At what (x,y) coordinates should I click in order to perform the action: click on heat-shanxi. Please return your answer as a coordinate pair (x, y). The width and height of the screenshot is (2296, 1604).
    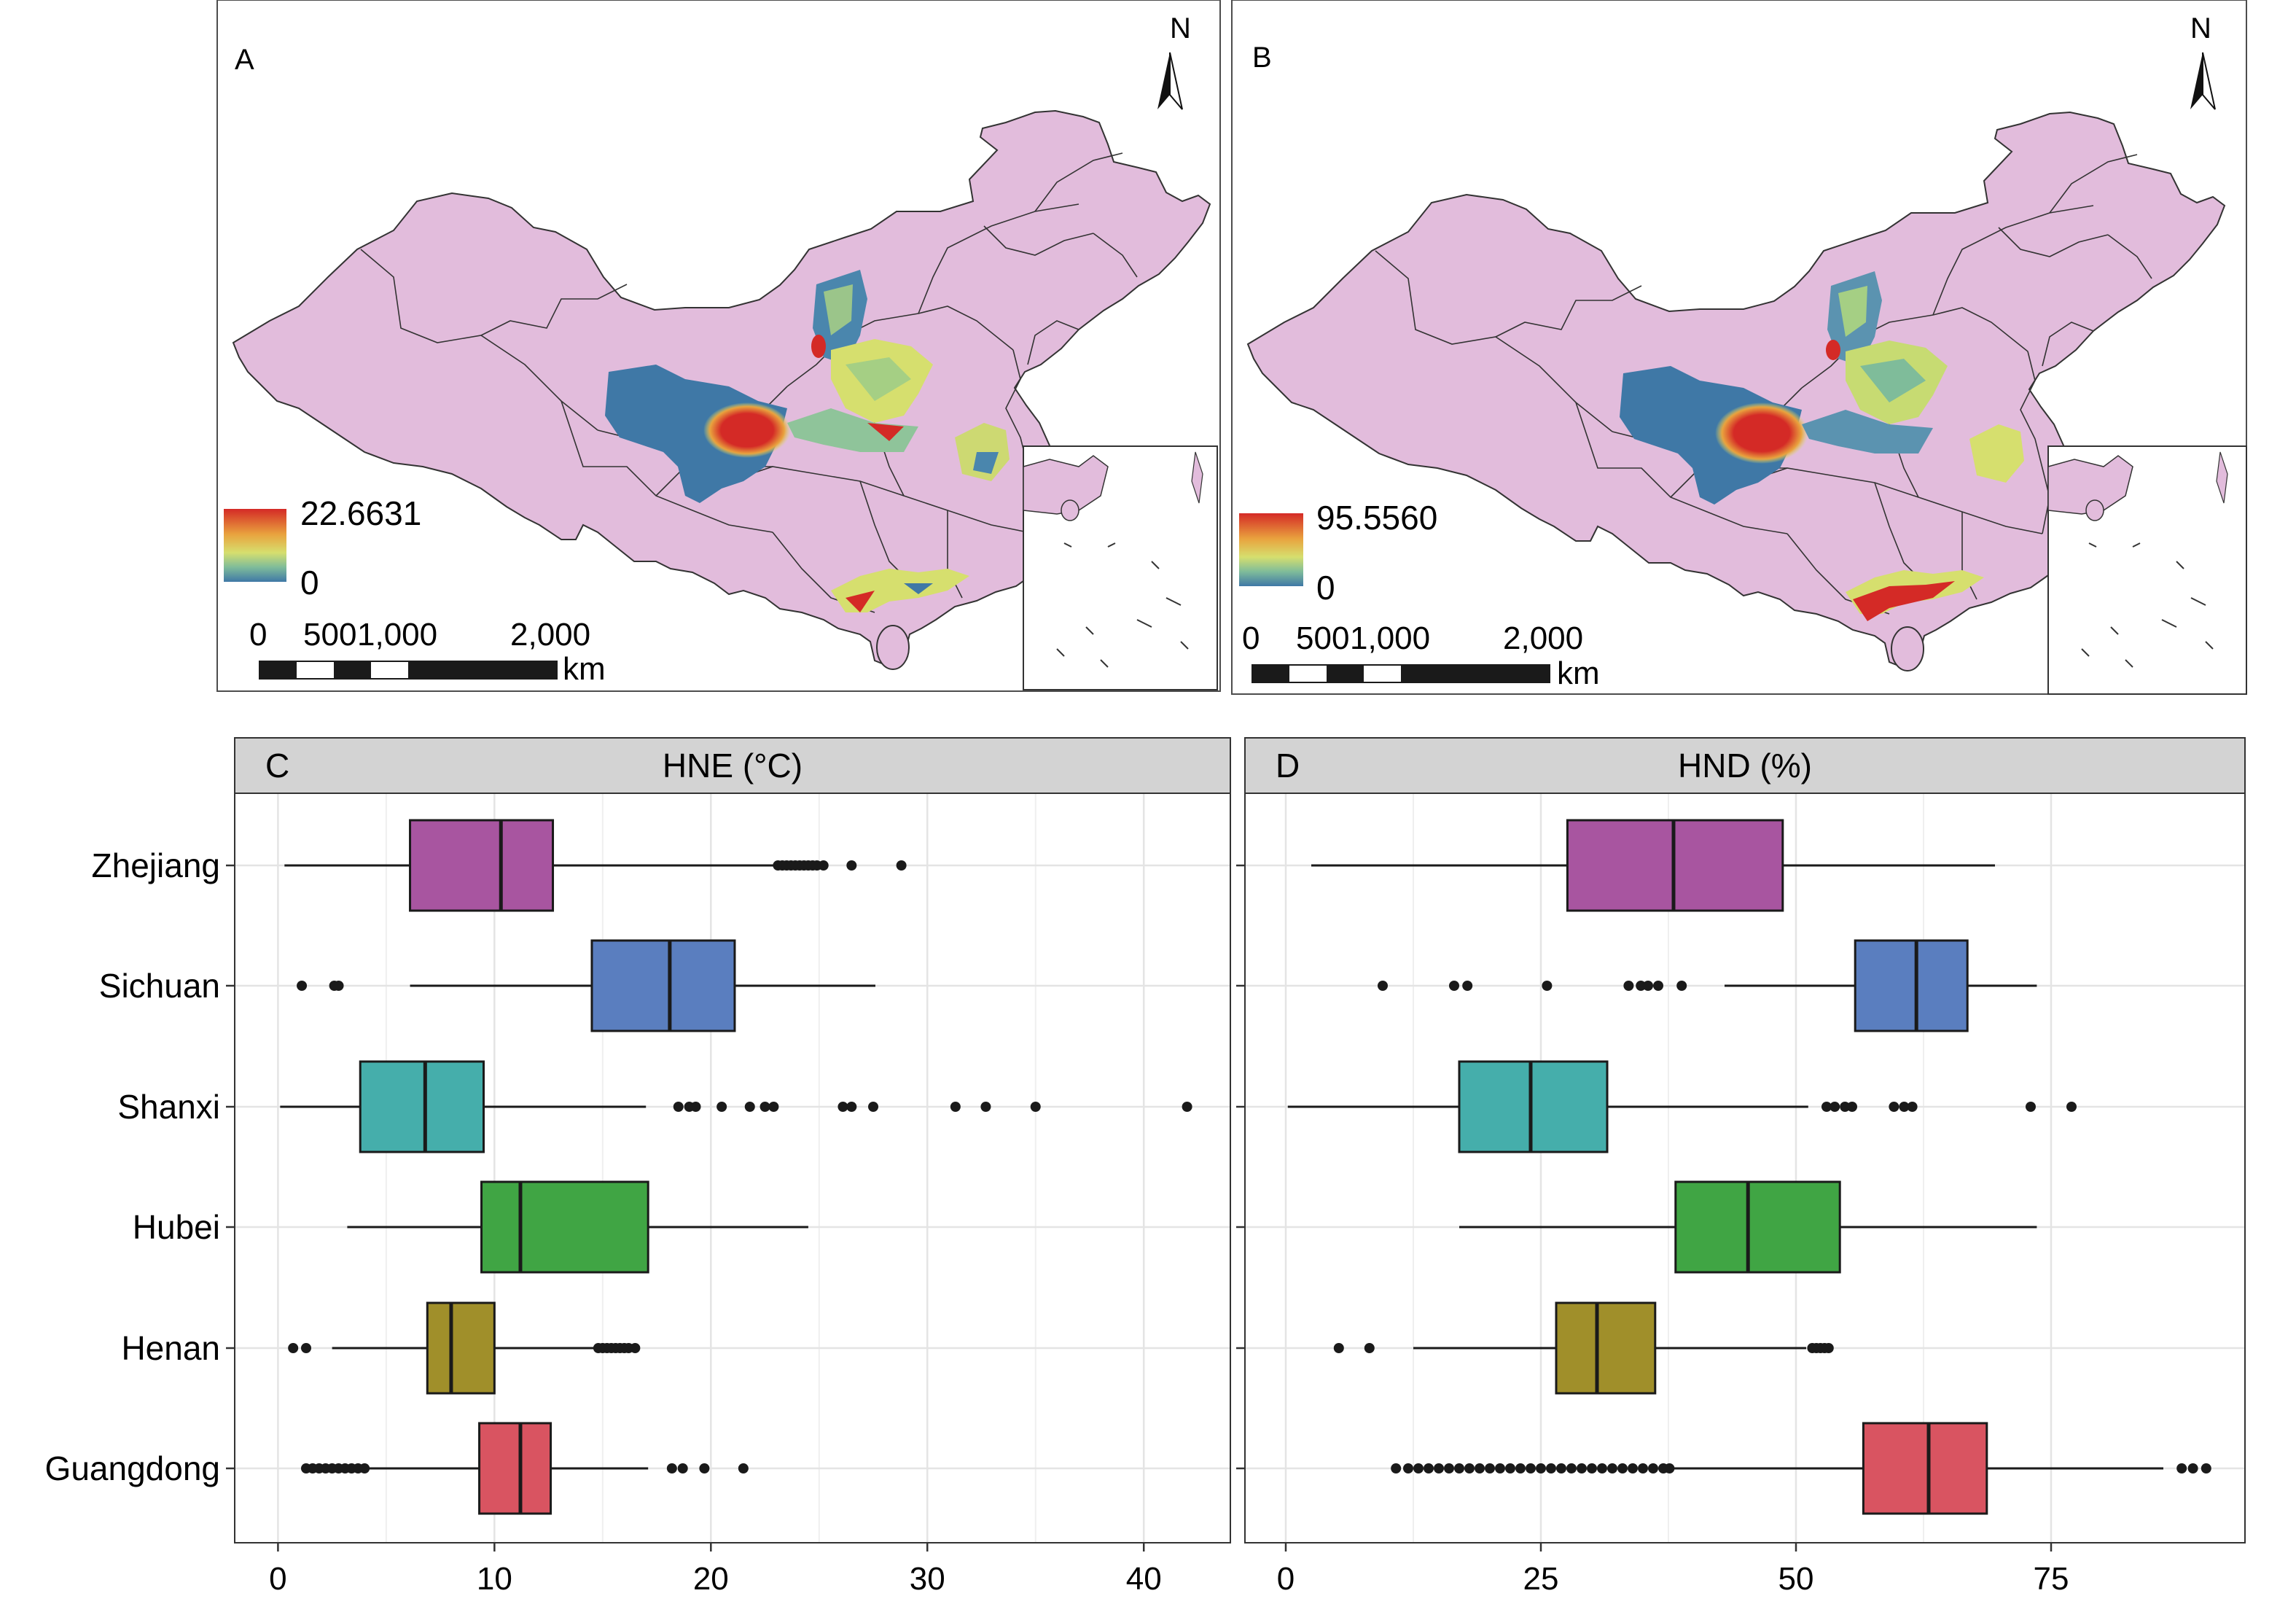
    Looking at the image, I should click on (1854, 319).